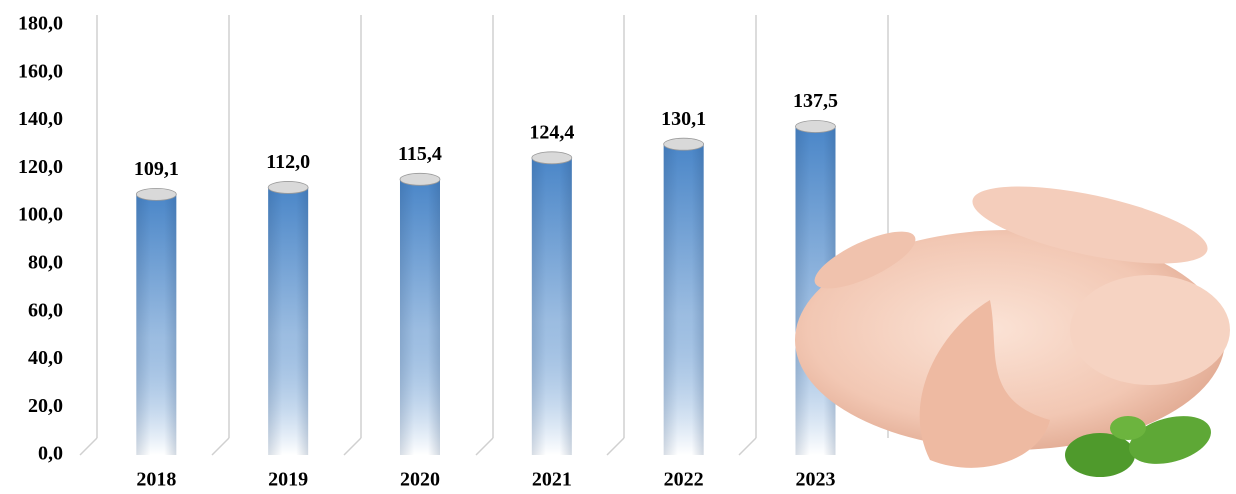 The image size is (1236, 494). What do you see at coordinates (40, 71) in the screenshot?
I see `y-tick-label: 160,0` at bounding box center [40, 71].